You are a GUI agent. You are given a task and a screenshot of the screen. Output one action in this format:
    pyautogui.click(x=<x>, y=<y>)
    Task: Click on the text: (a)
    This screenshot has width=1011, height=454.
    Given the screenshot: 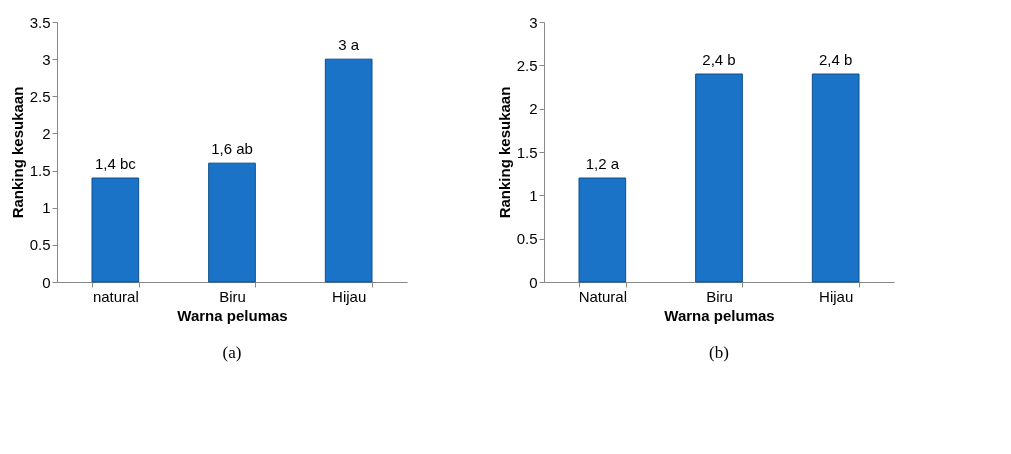 What is the action you would take?
    pyautogui.click(x=232, y=352)
    